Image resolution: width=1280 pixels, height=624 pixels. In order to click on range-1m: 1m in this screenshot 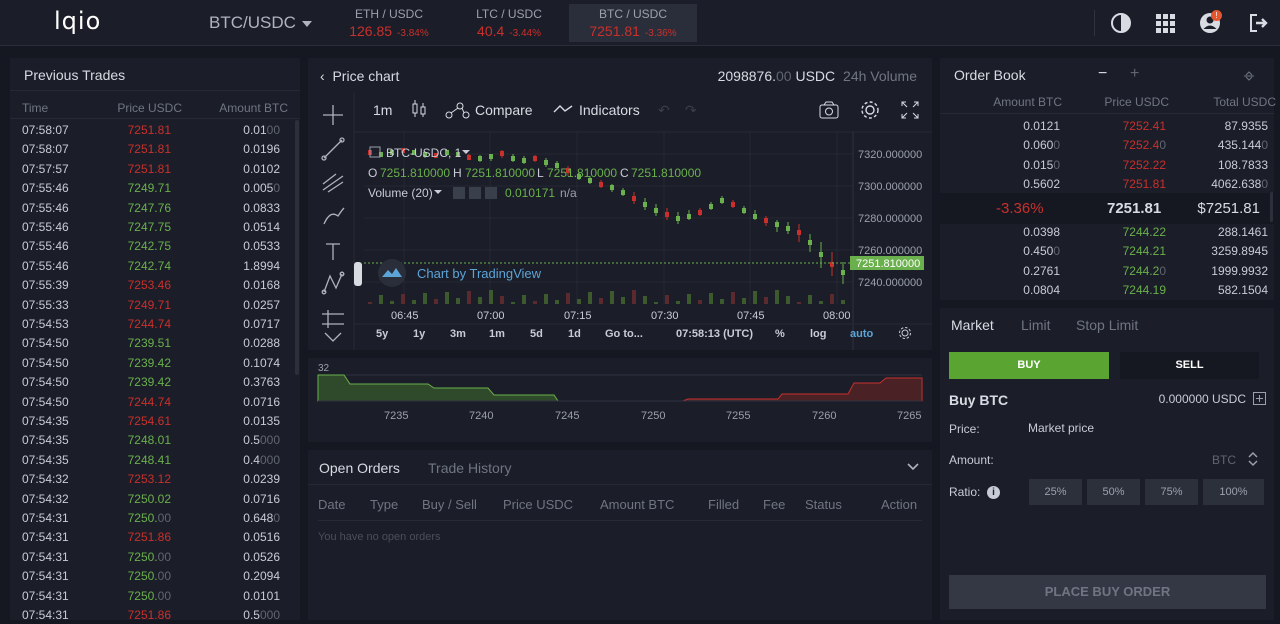, I will do `click(497, 334)`.